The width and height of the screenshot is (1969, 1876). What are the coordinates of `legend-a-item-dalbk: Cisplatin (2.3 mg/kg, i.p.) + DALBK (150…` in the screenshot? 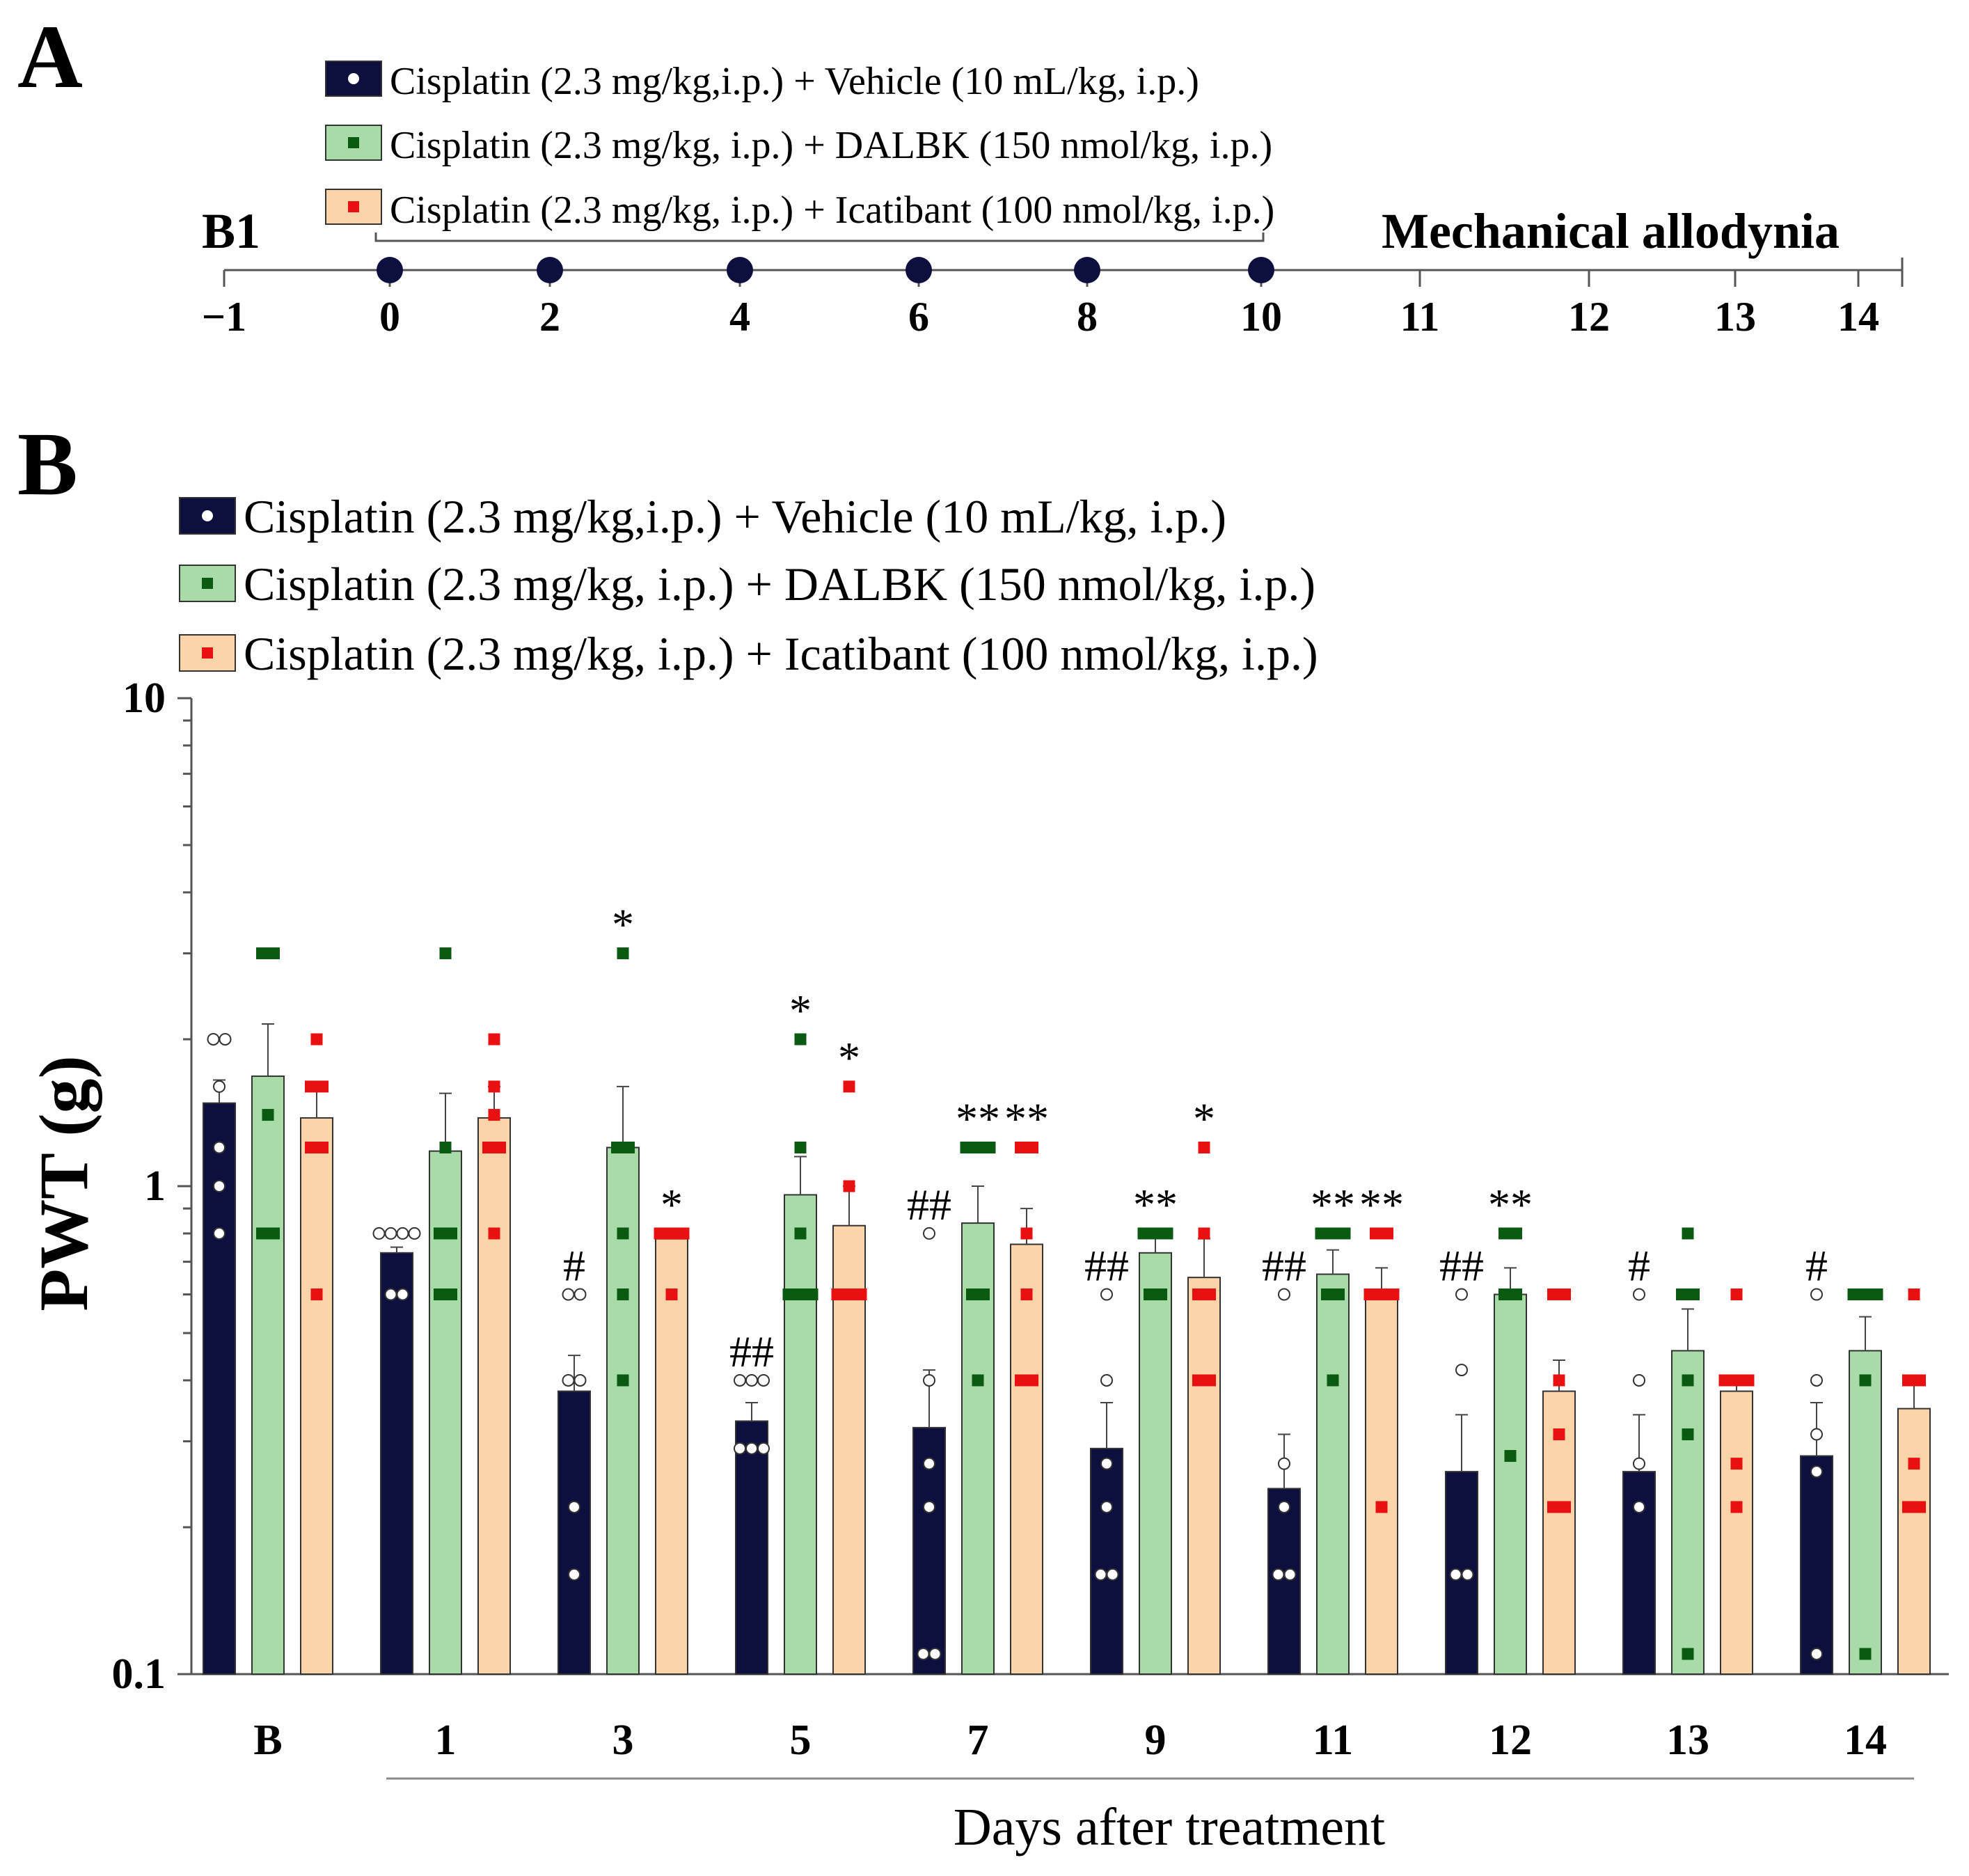 It's located at (798, 145).